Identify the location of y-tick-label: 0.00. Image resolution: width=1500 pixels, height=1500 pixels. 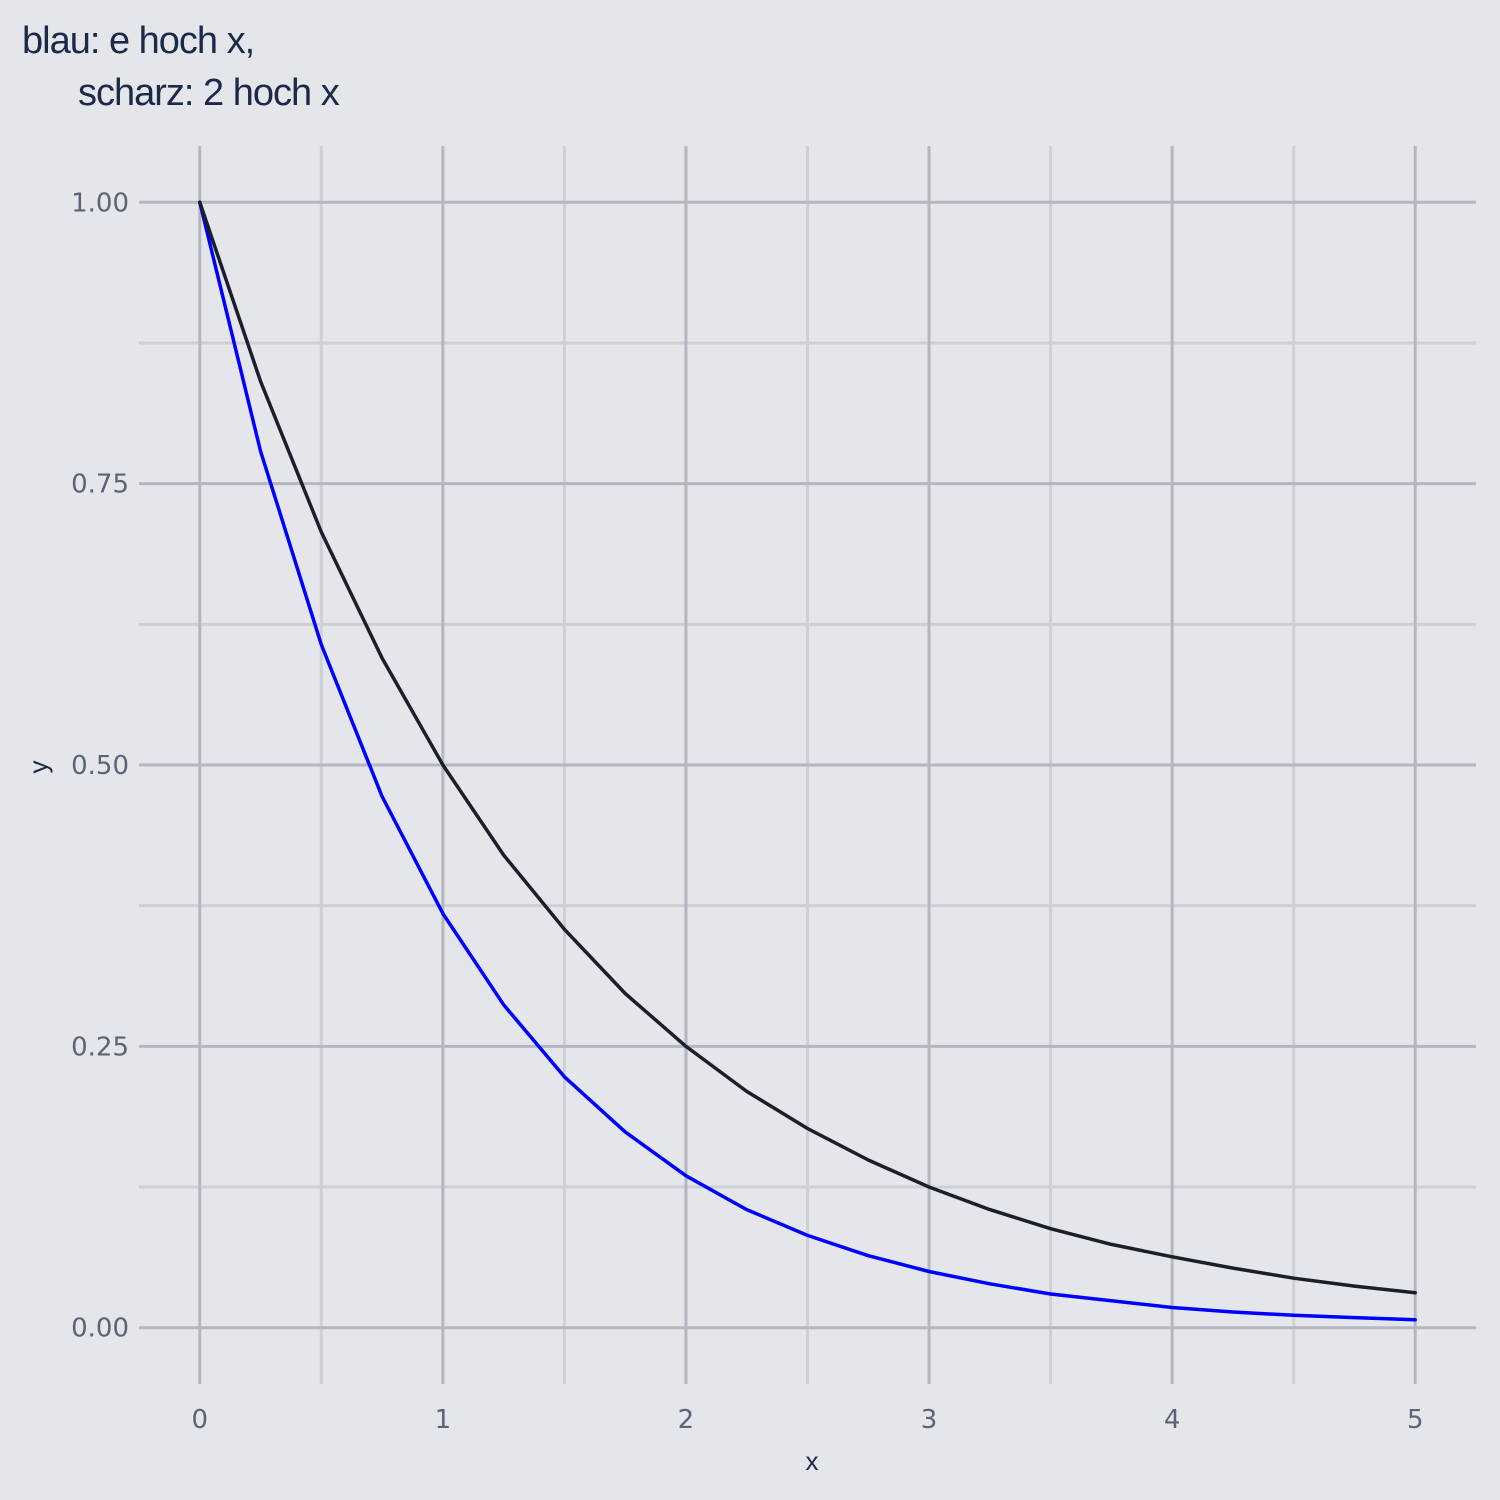
(100, 1329).